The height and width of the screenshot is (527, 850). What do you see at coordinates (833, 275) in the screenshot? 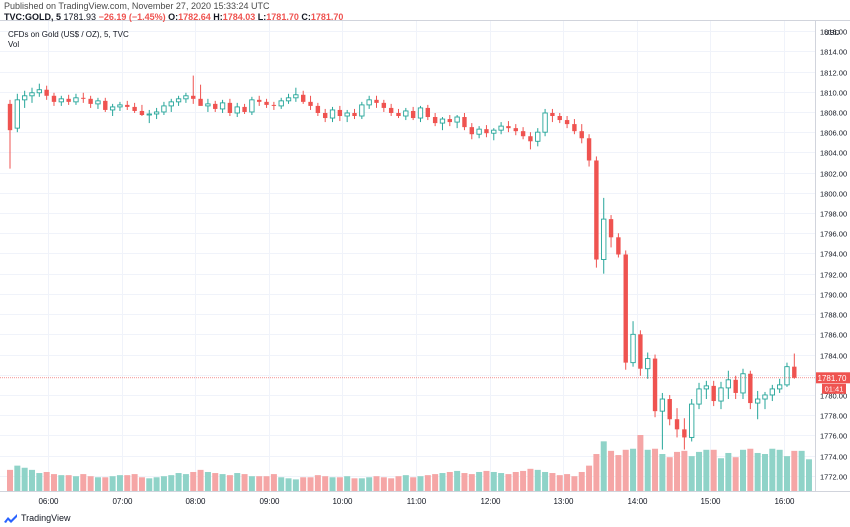
I see `y-tick-label: 1792.00` at bounding box center [833, 275].